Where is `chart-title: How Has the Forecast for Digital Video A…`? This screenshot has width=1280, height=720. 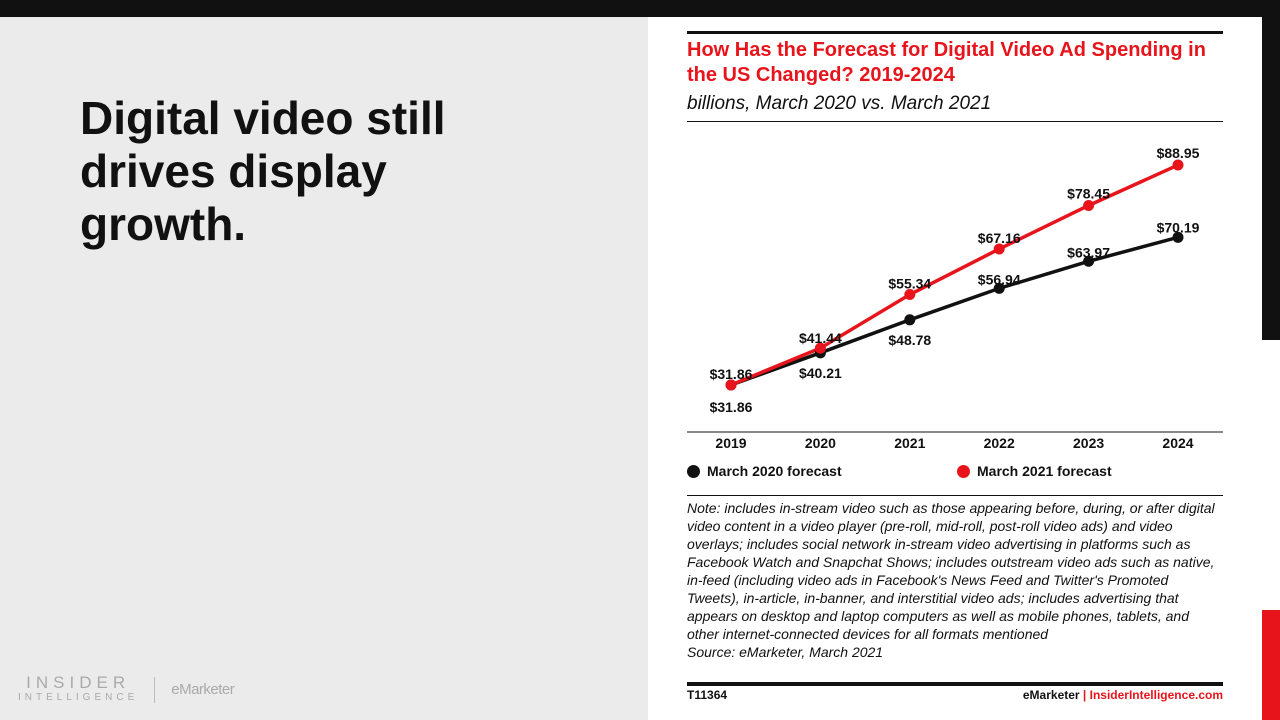 chart-title: How Has the Forecast for Digital Video A… is located at coordinates (946, 62).